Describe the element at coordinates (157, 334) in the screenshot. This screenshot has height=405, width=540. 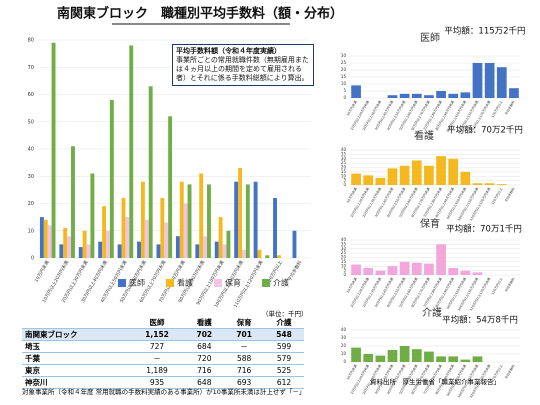
I see `table-cell: 1,152` at that location.